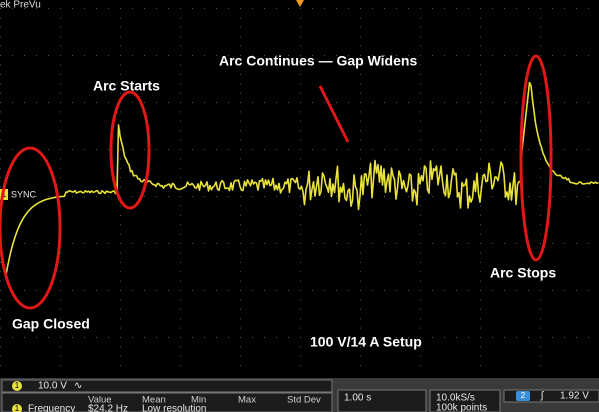 Image resolution: width=599 pixels, height=412 pixels. I want to click on header-status: ek PreVu, so click(20, 5).